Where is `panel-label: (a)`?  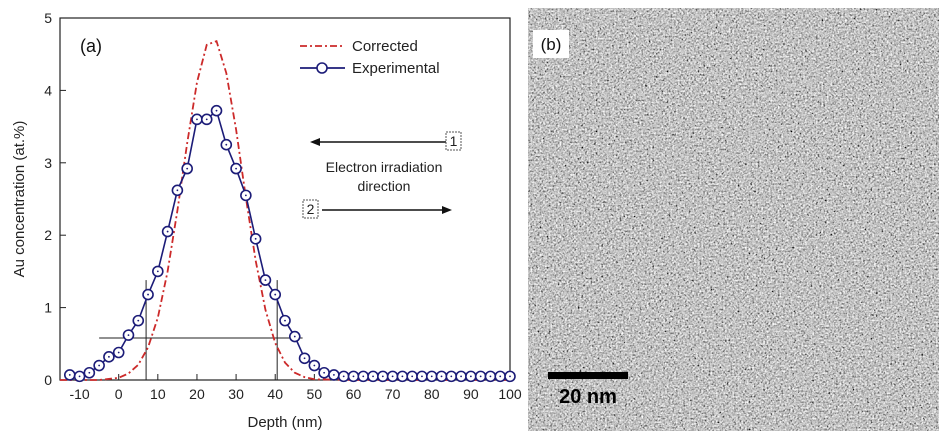 panel-label: (a) is located at coordinates (91, 46).